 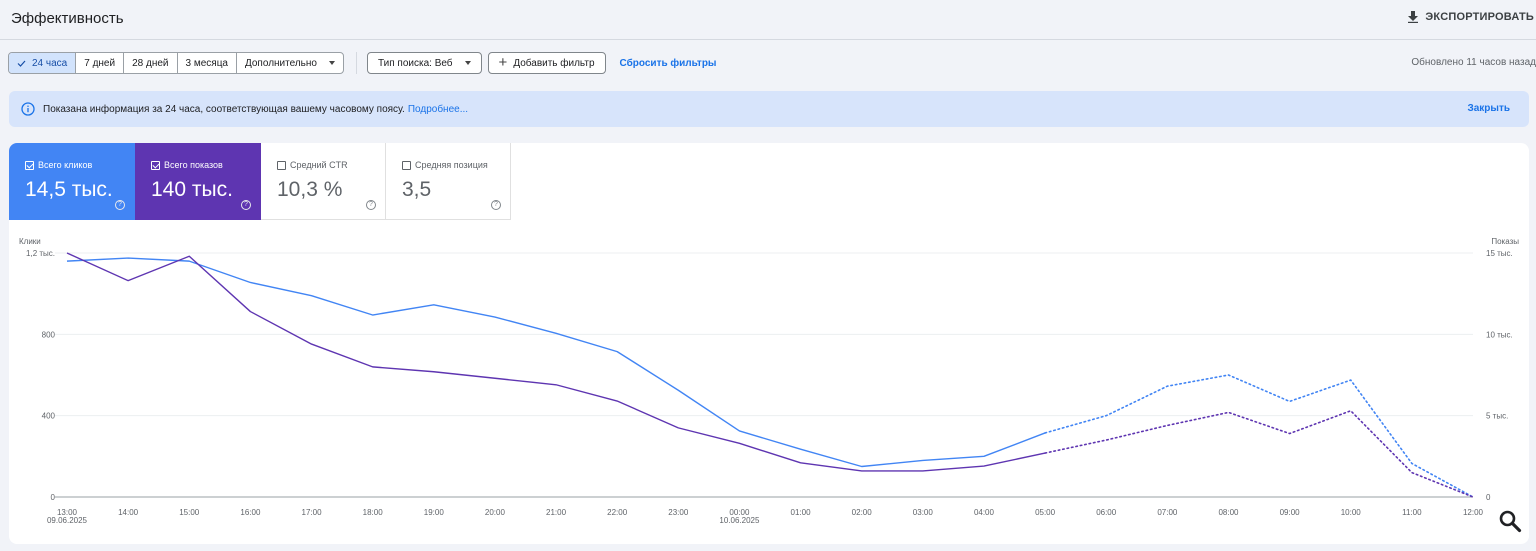 I want to click on close-banner-button: Закрыть, so click(x=1488, y=108).